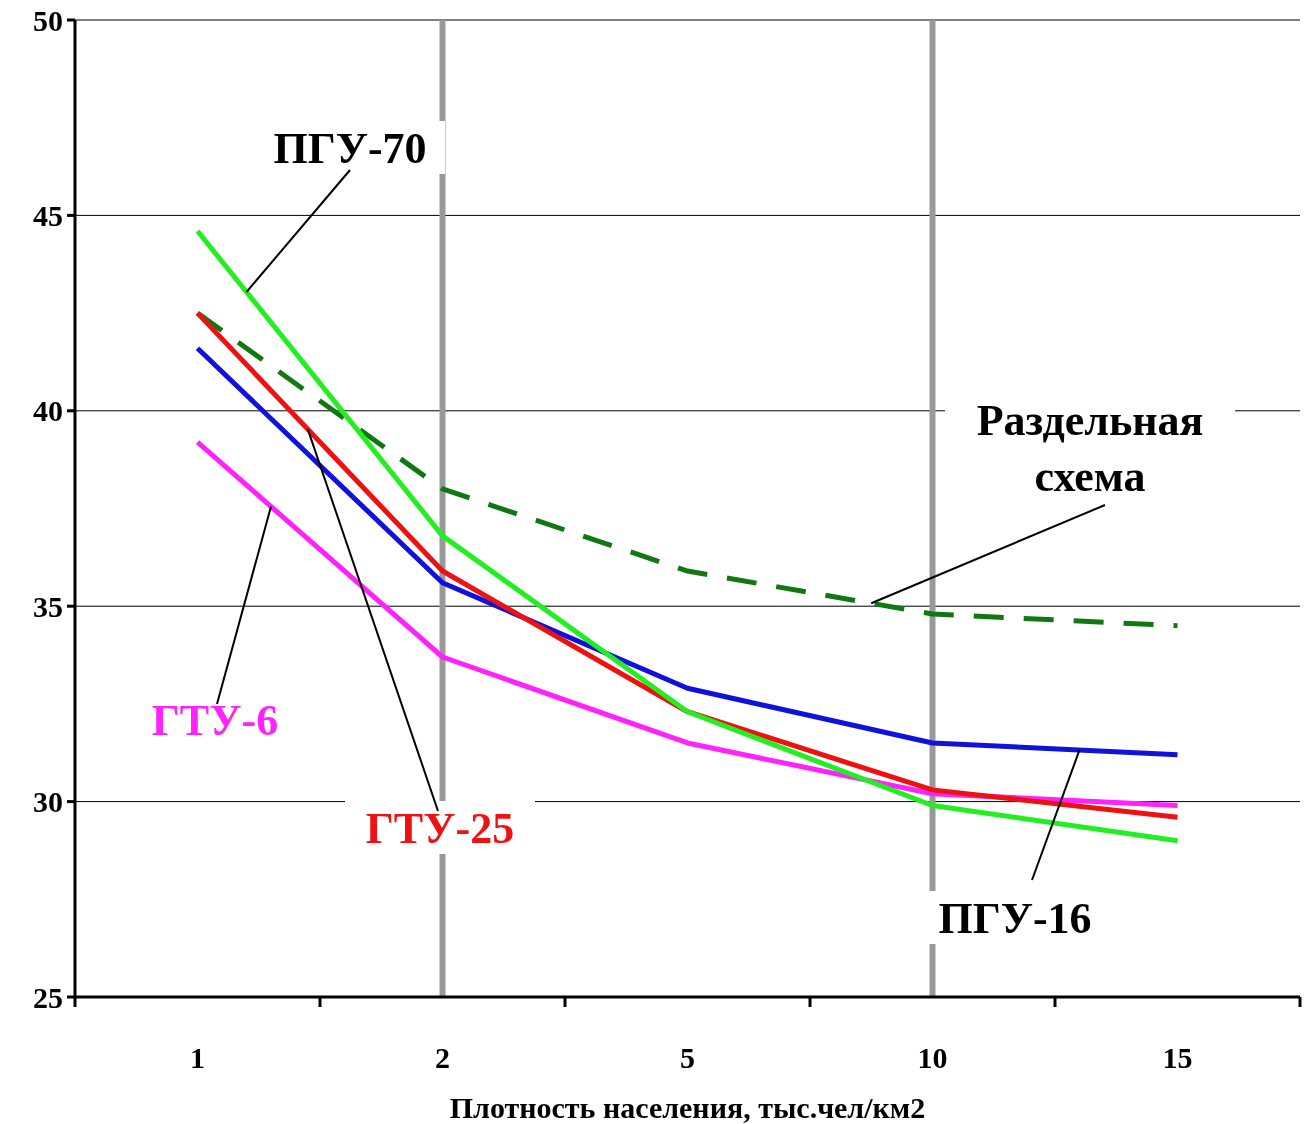 The width and height of the screenshot is (1311, 1124). I want to click on y-tick-label: 40, so click(48, 411).